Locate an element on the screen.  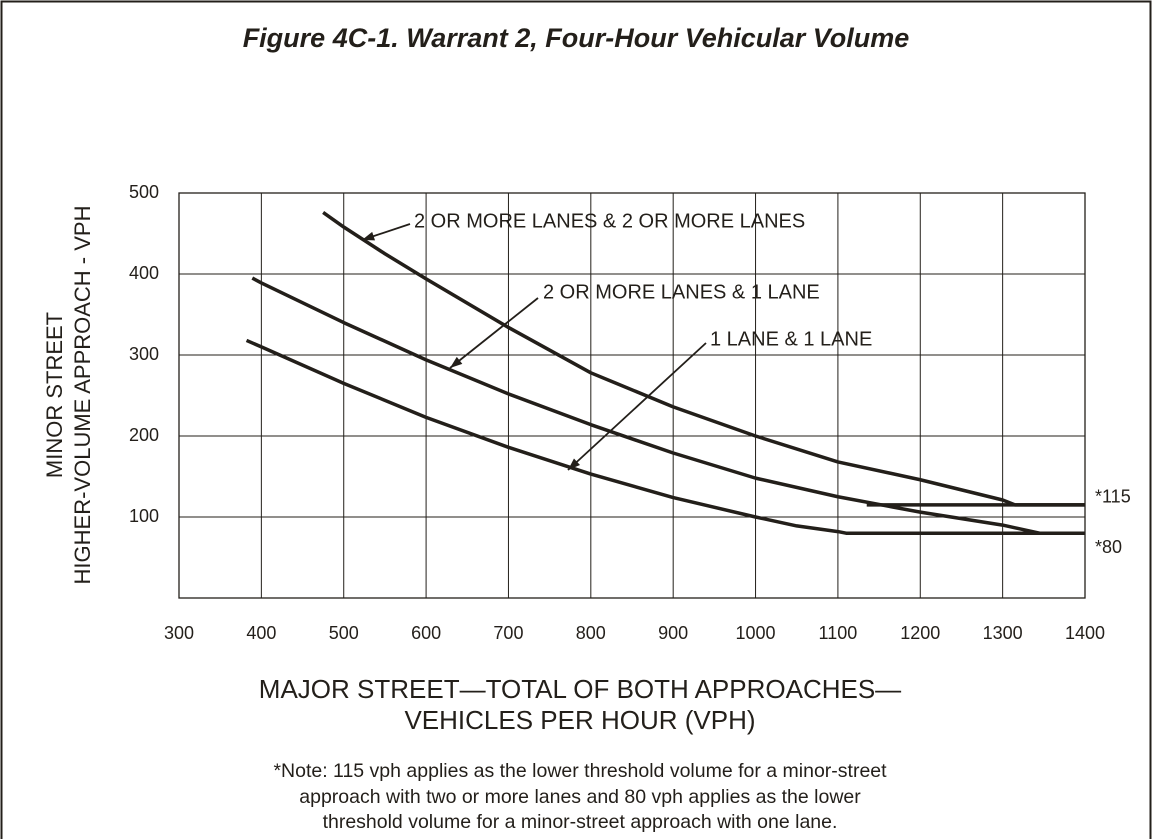
x-axis-label: MAJOR STREET—TOTAL OF BOTH APPROACHES— is located at coordinates (580, 689).